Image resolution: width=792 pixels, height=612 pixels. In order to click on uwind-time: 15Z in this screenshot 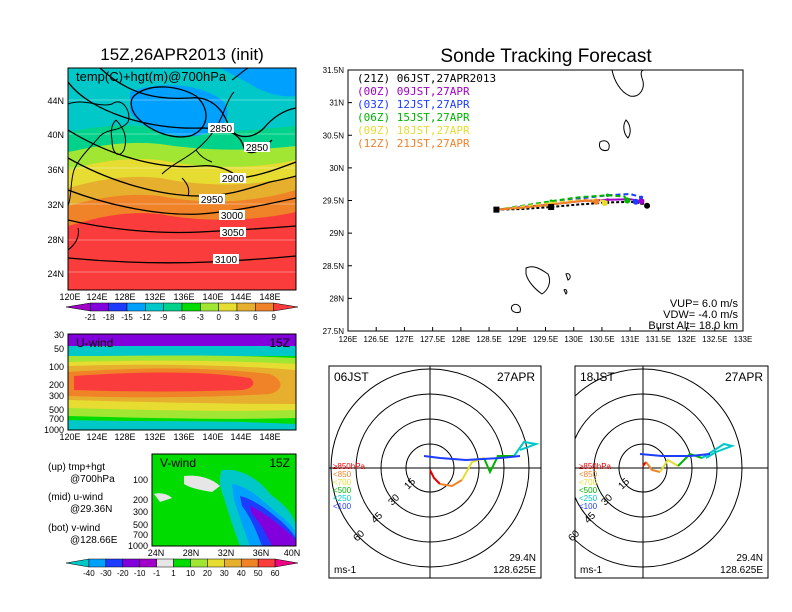, I will do `click(279, 343)`.